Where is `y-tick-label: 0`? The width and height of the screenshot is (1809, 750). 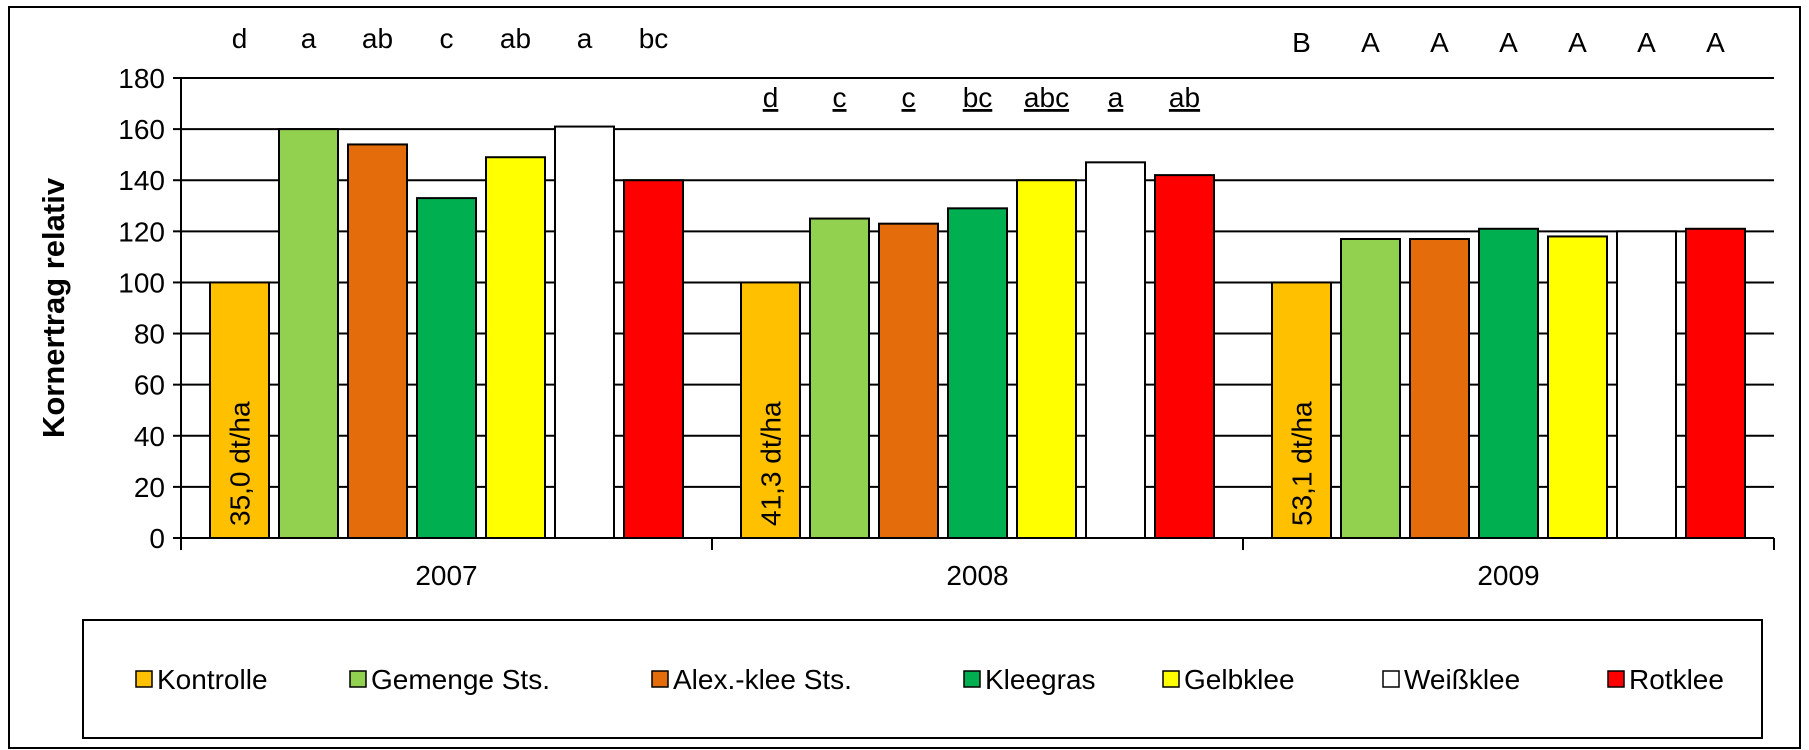 y-tick-label: 0 is located at coordinates (157, 538).